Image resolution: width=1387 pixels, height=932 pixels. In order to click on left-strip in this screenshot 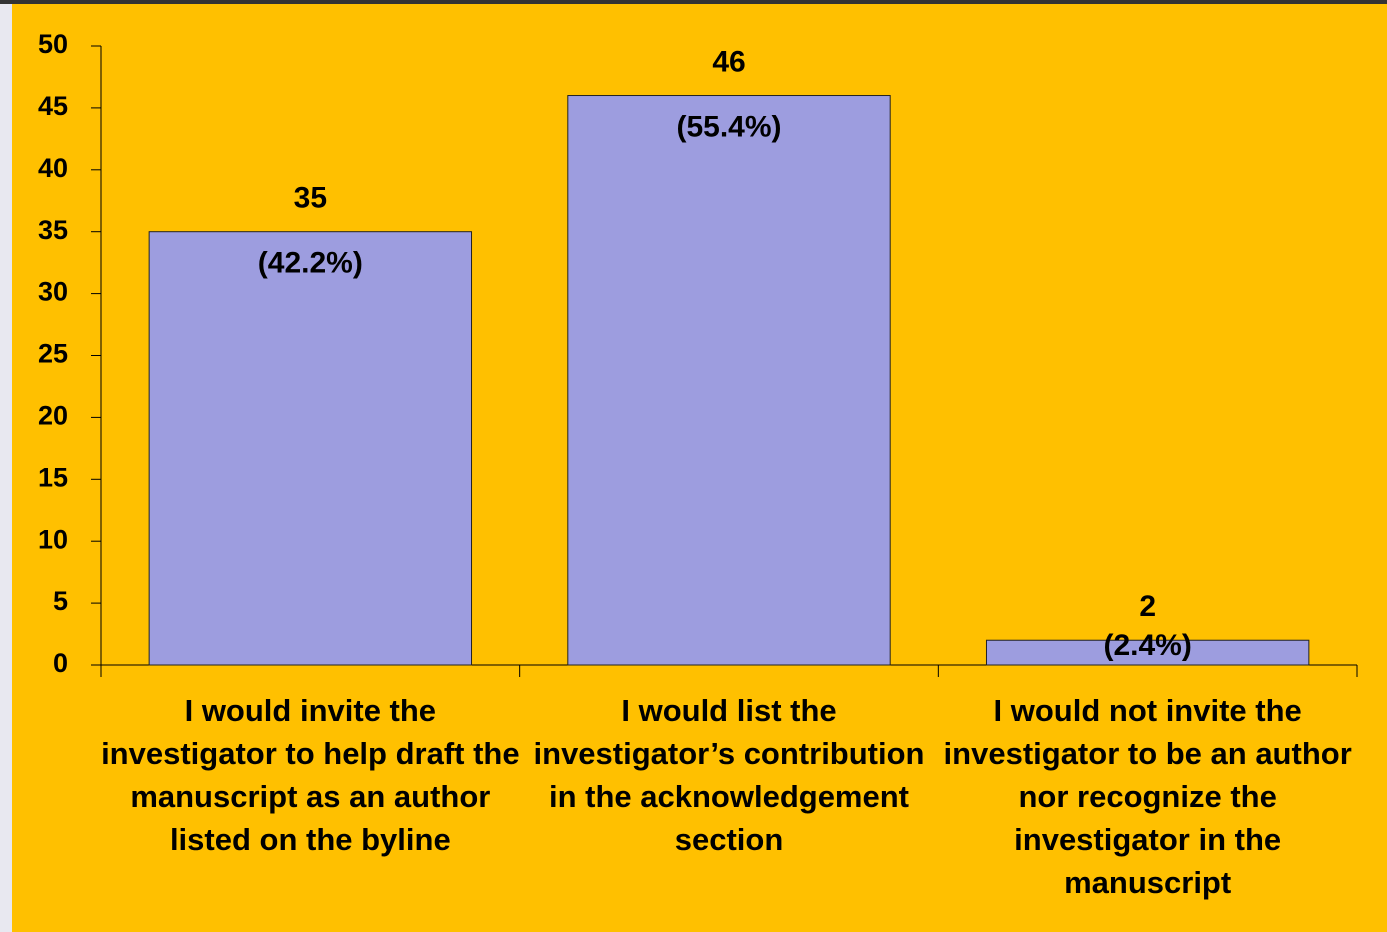, I will do `click(6, 466)`.